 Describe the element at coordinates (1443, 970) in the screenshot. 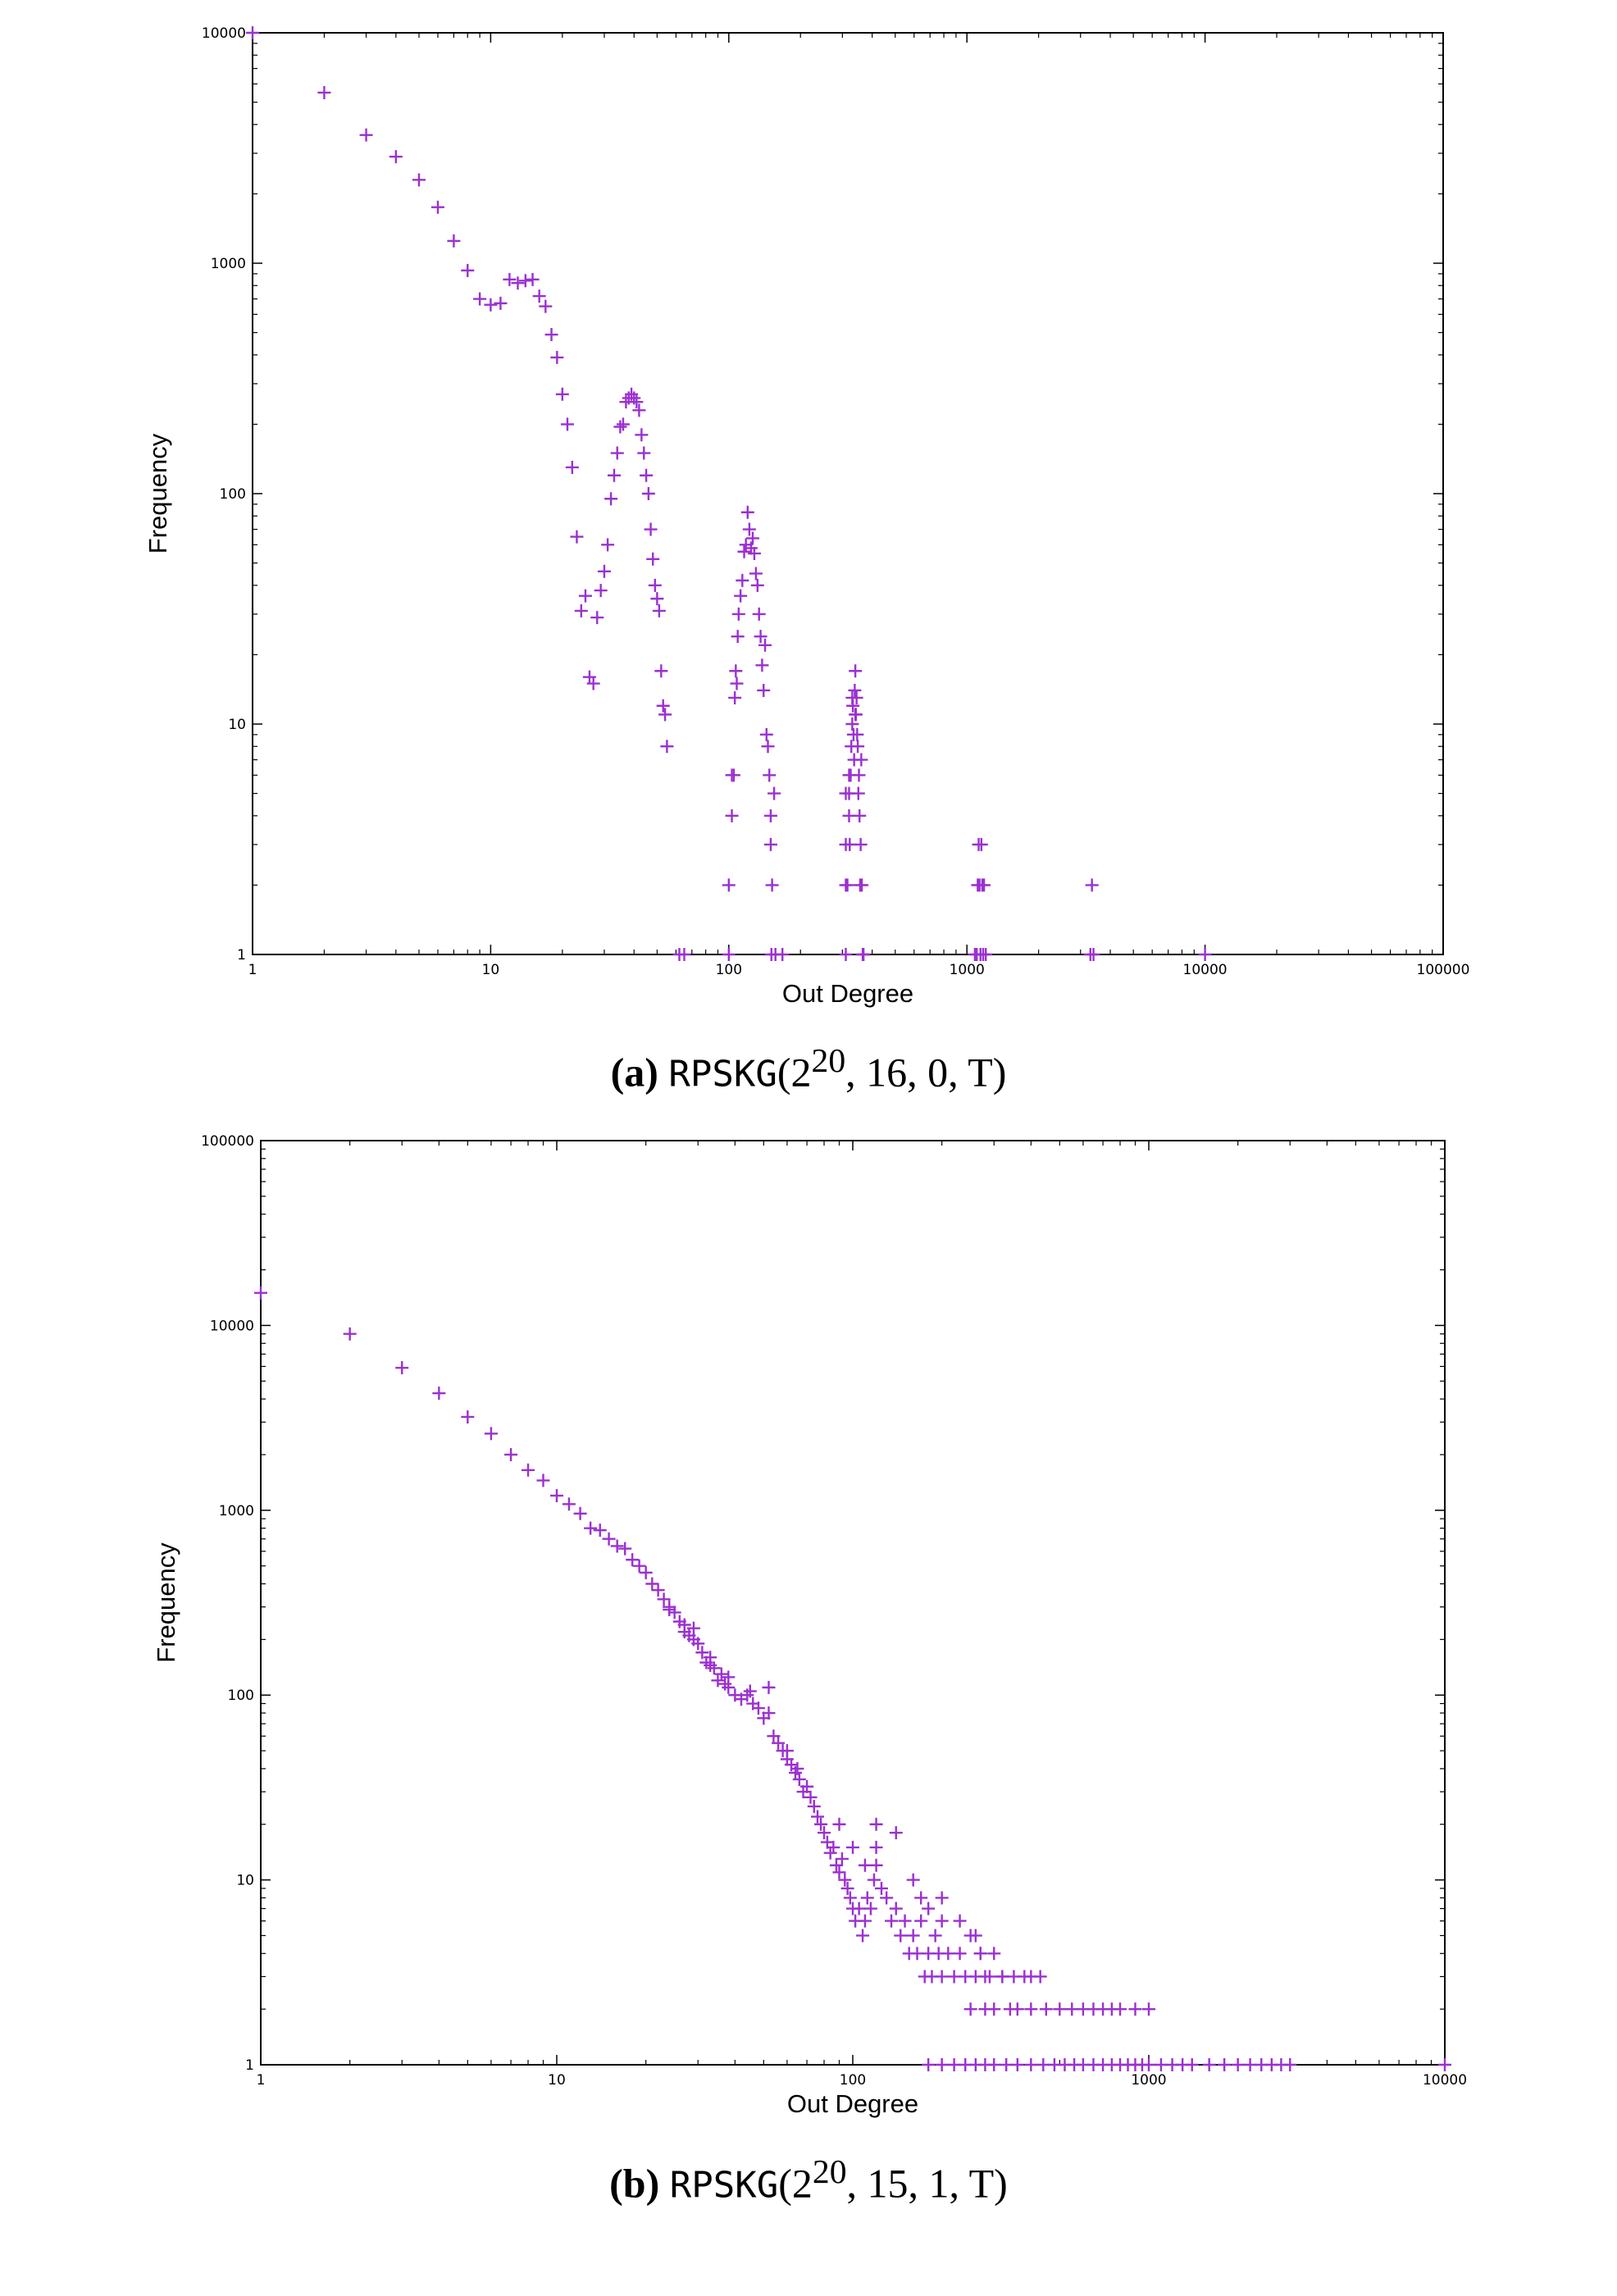

I see `x-tick-label: 100000` at that location.